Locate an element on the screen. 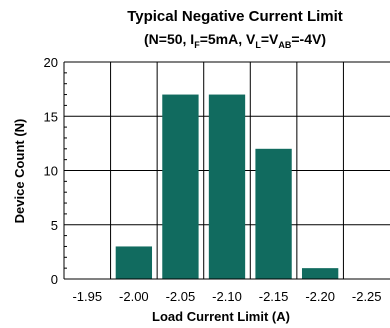 This screenshot has width=390, height=328. chart-title: Typical Negative Current Limit is located at coordinates (235, 16).